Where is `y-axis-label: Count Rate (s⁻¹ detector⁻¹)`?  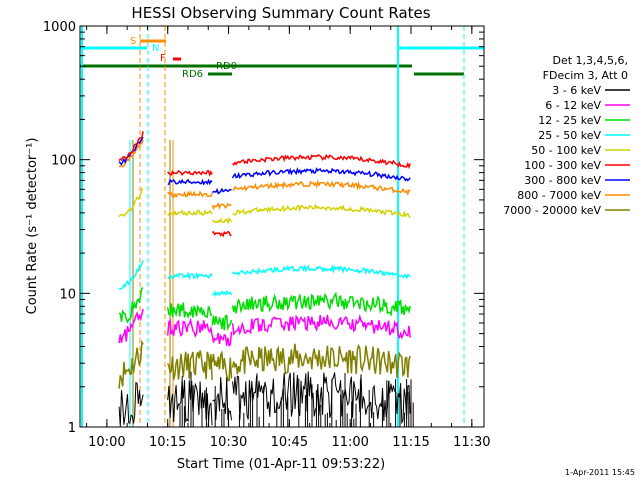 y-axis-label: Count Rate (s⁻¹ detector⁻¹) is located at coordinates (32, 226).